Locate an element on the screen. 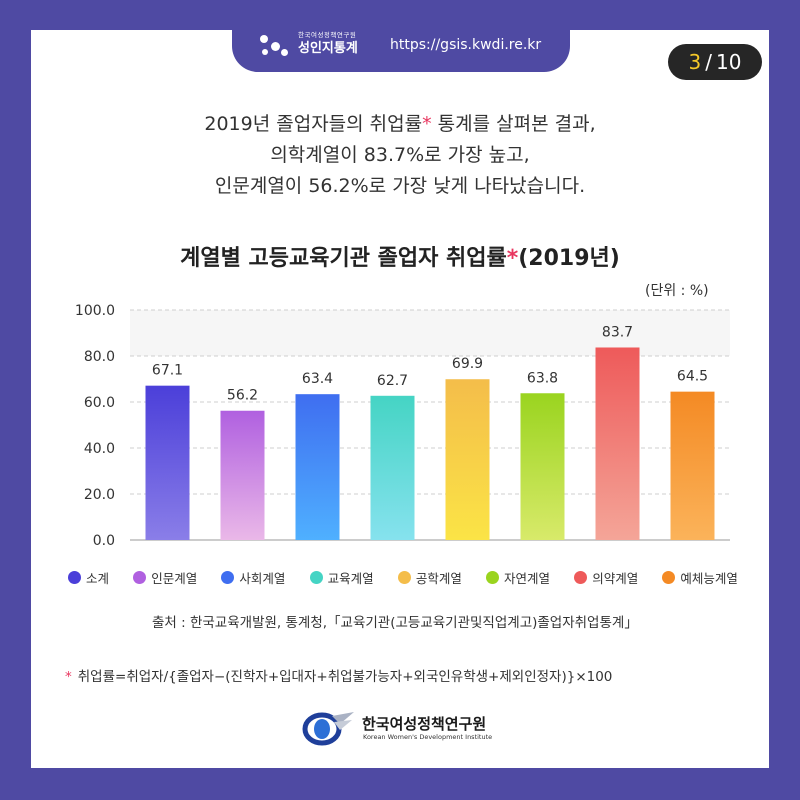 Image resolution: width=800 pixels, height=800 pixels. bar-value-label: 64.5 is located at coordinates (692, 377).